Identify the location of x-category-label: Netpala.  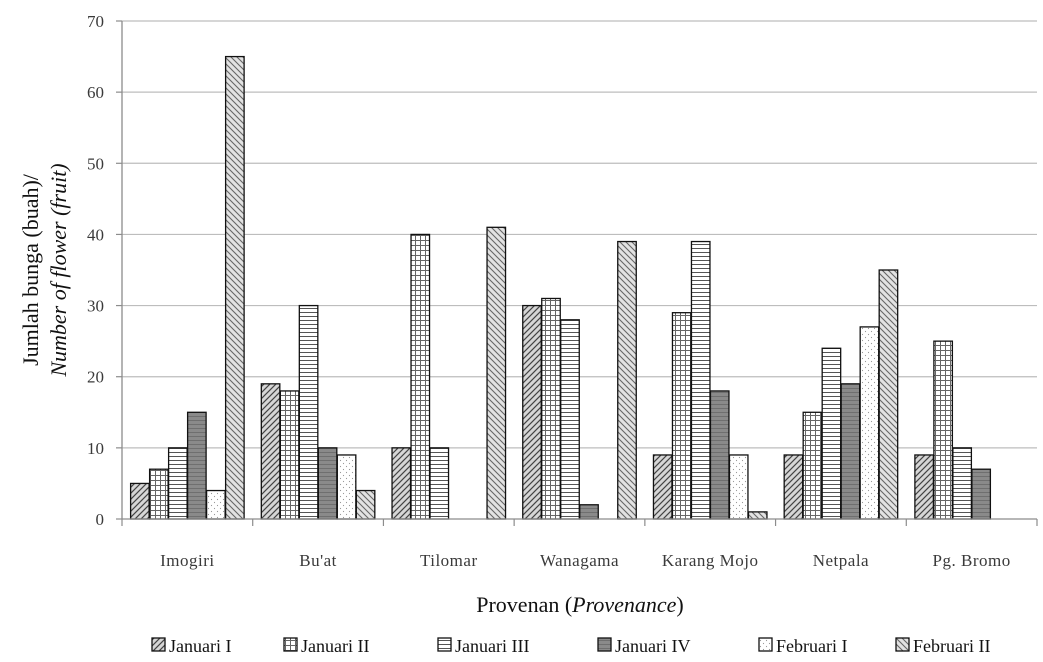
(841, 560).